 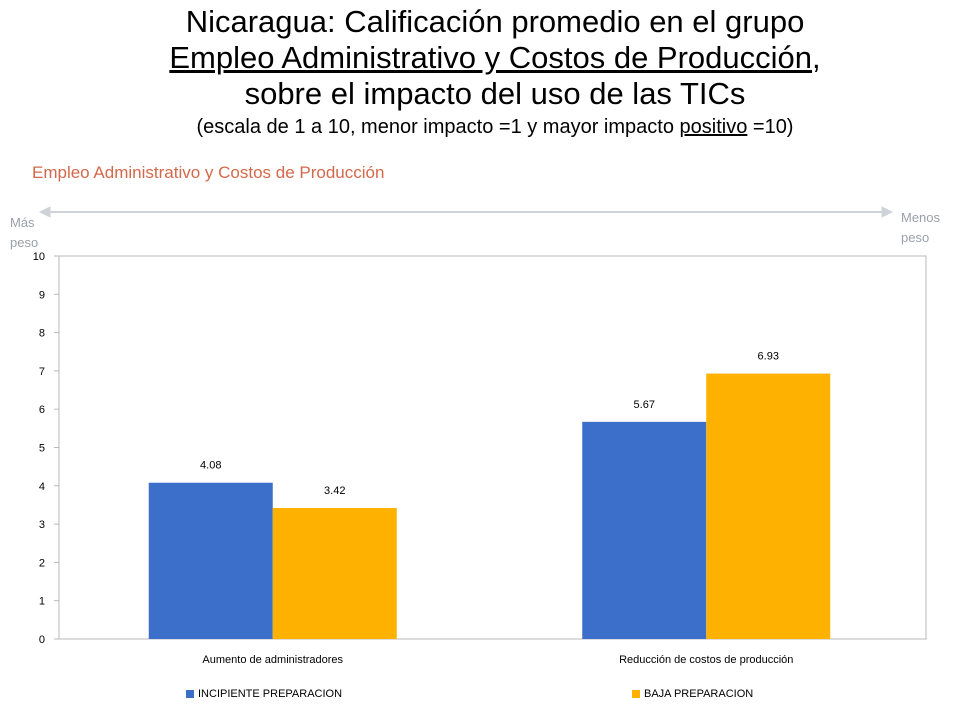 What do you see at coordinates (210, 466) in the screenshot?
I see `data-label: 4.08` at bounding box center [210, 466].